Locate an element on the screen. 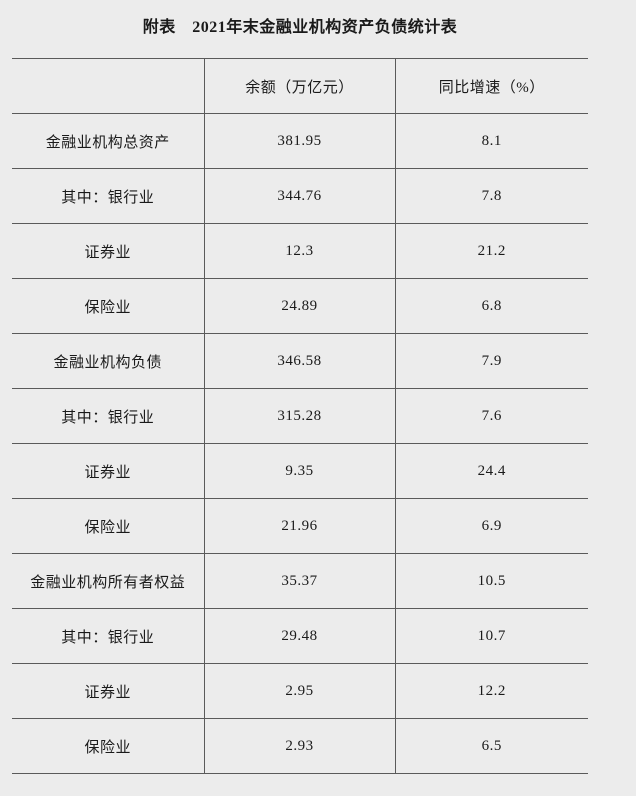 The height and width of the screenshot is (796, 636). row-balance: 381.95 is located at coordinates (299, 141).